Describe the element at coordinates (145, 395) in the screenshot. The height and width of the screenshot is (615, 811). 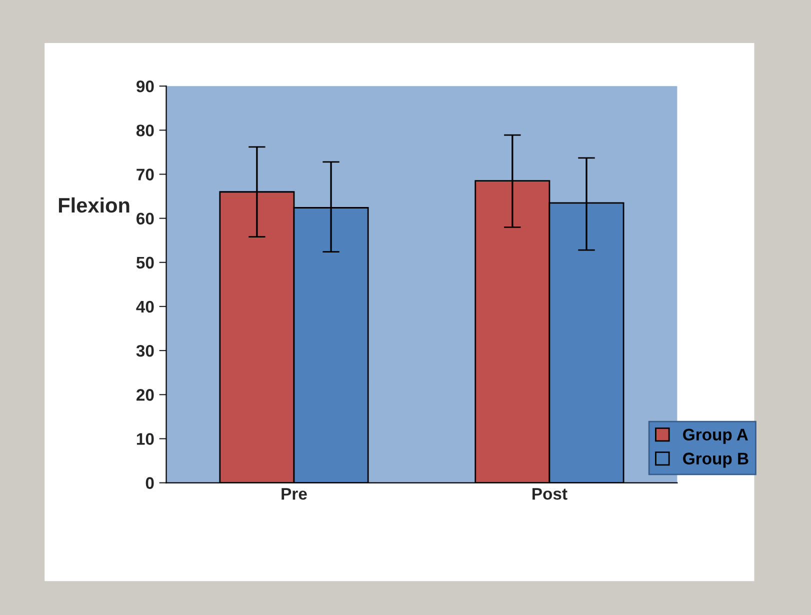
I see `y-tick-label: 20` at that location.